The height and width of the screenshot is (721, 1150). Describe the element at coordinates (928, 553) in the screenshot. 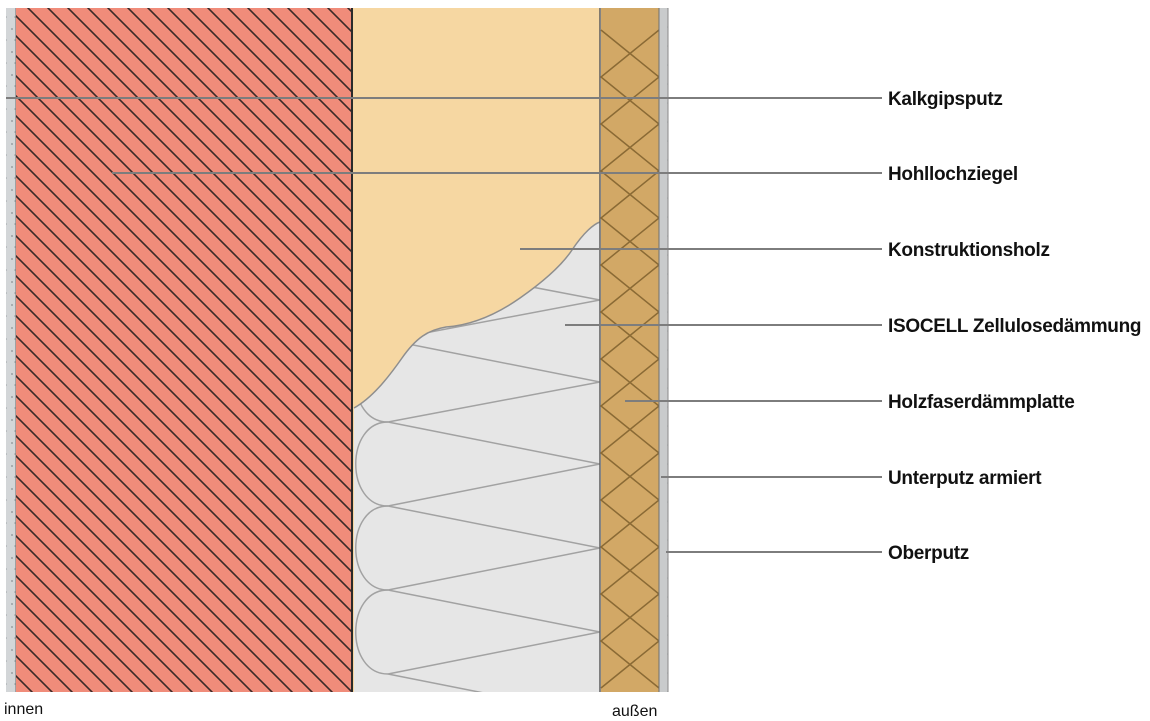

I see `label-oberputz: Oberputz` at that location.